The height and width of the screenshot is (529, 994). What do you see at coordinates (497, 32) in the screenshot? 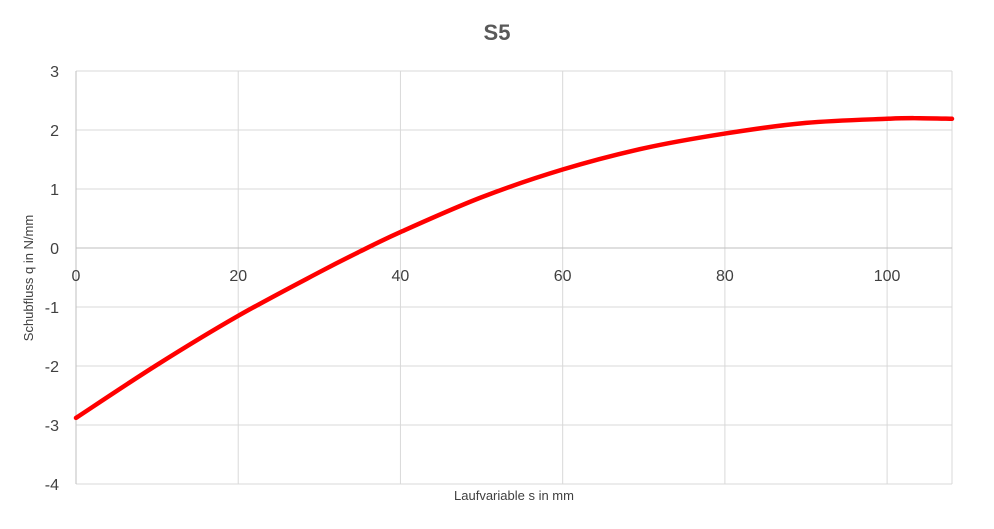
I see `chart-title: S5` at bounding box center [497, 32].